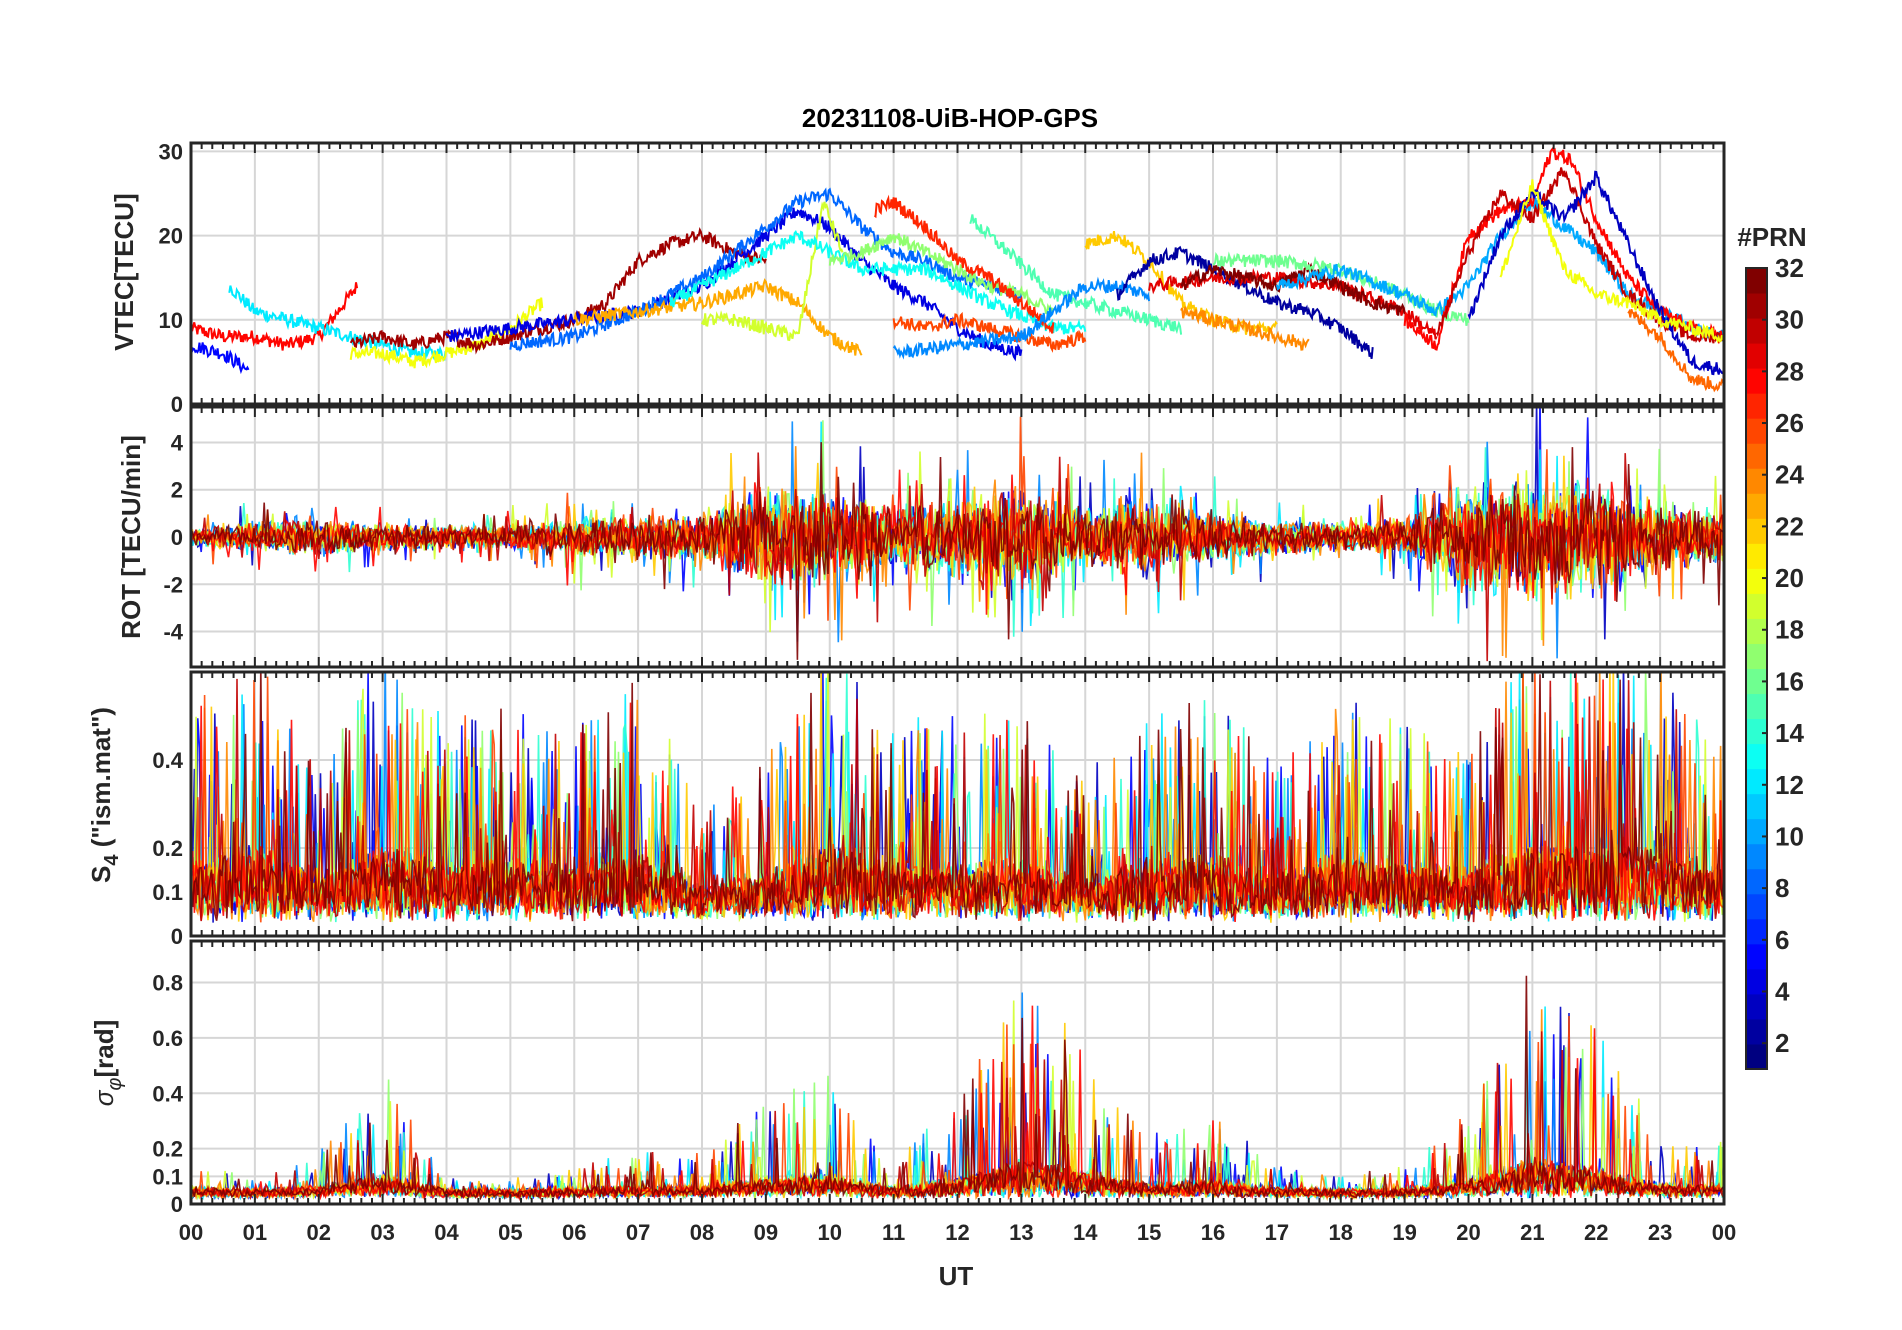 The image size is (1902, 1330). I want to click on x-tick-label: 18, so click(1341, 1232).